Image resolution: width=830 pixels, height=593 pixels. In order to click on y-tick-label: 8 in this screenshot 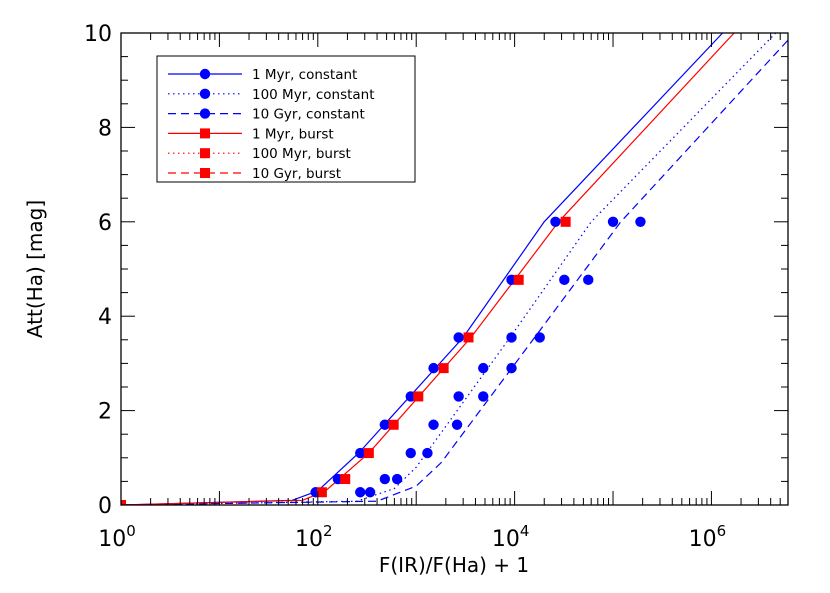, I will do `click(105, 128)`.